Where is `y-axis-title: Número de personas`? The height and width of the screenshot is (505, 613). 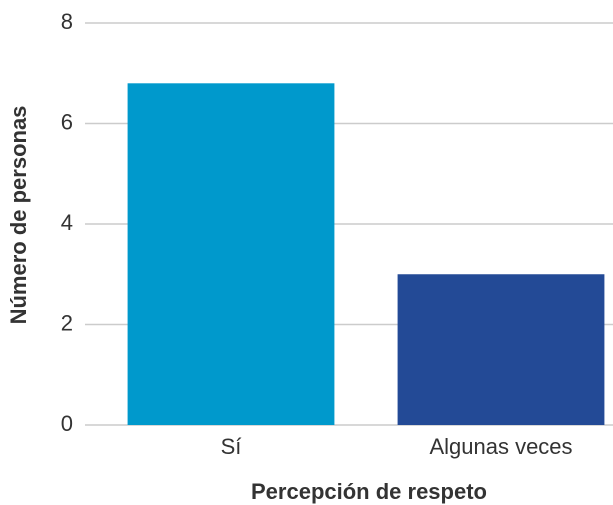
y-axis-title: Número de personas is located at coordinates (18, 215).